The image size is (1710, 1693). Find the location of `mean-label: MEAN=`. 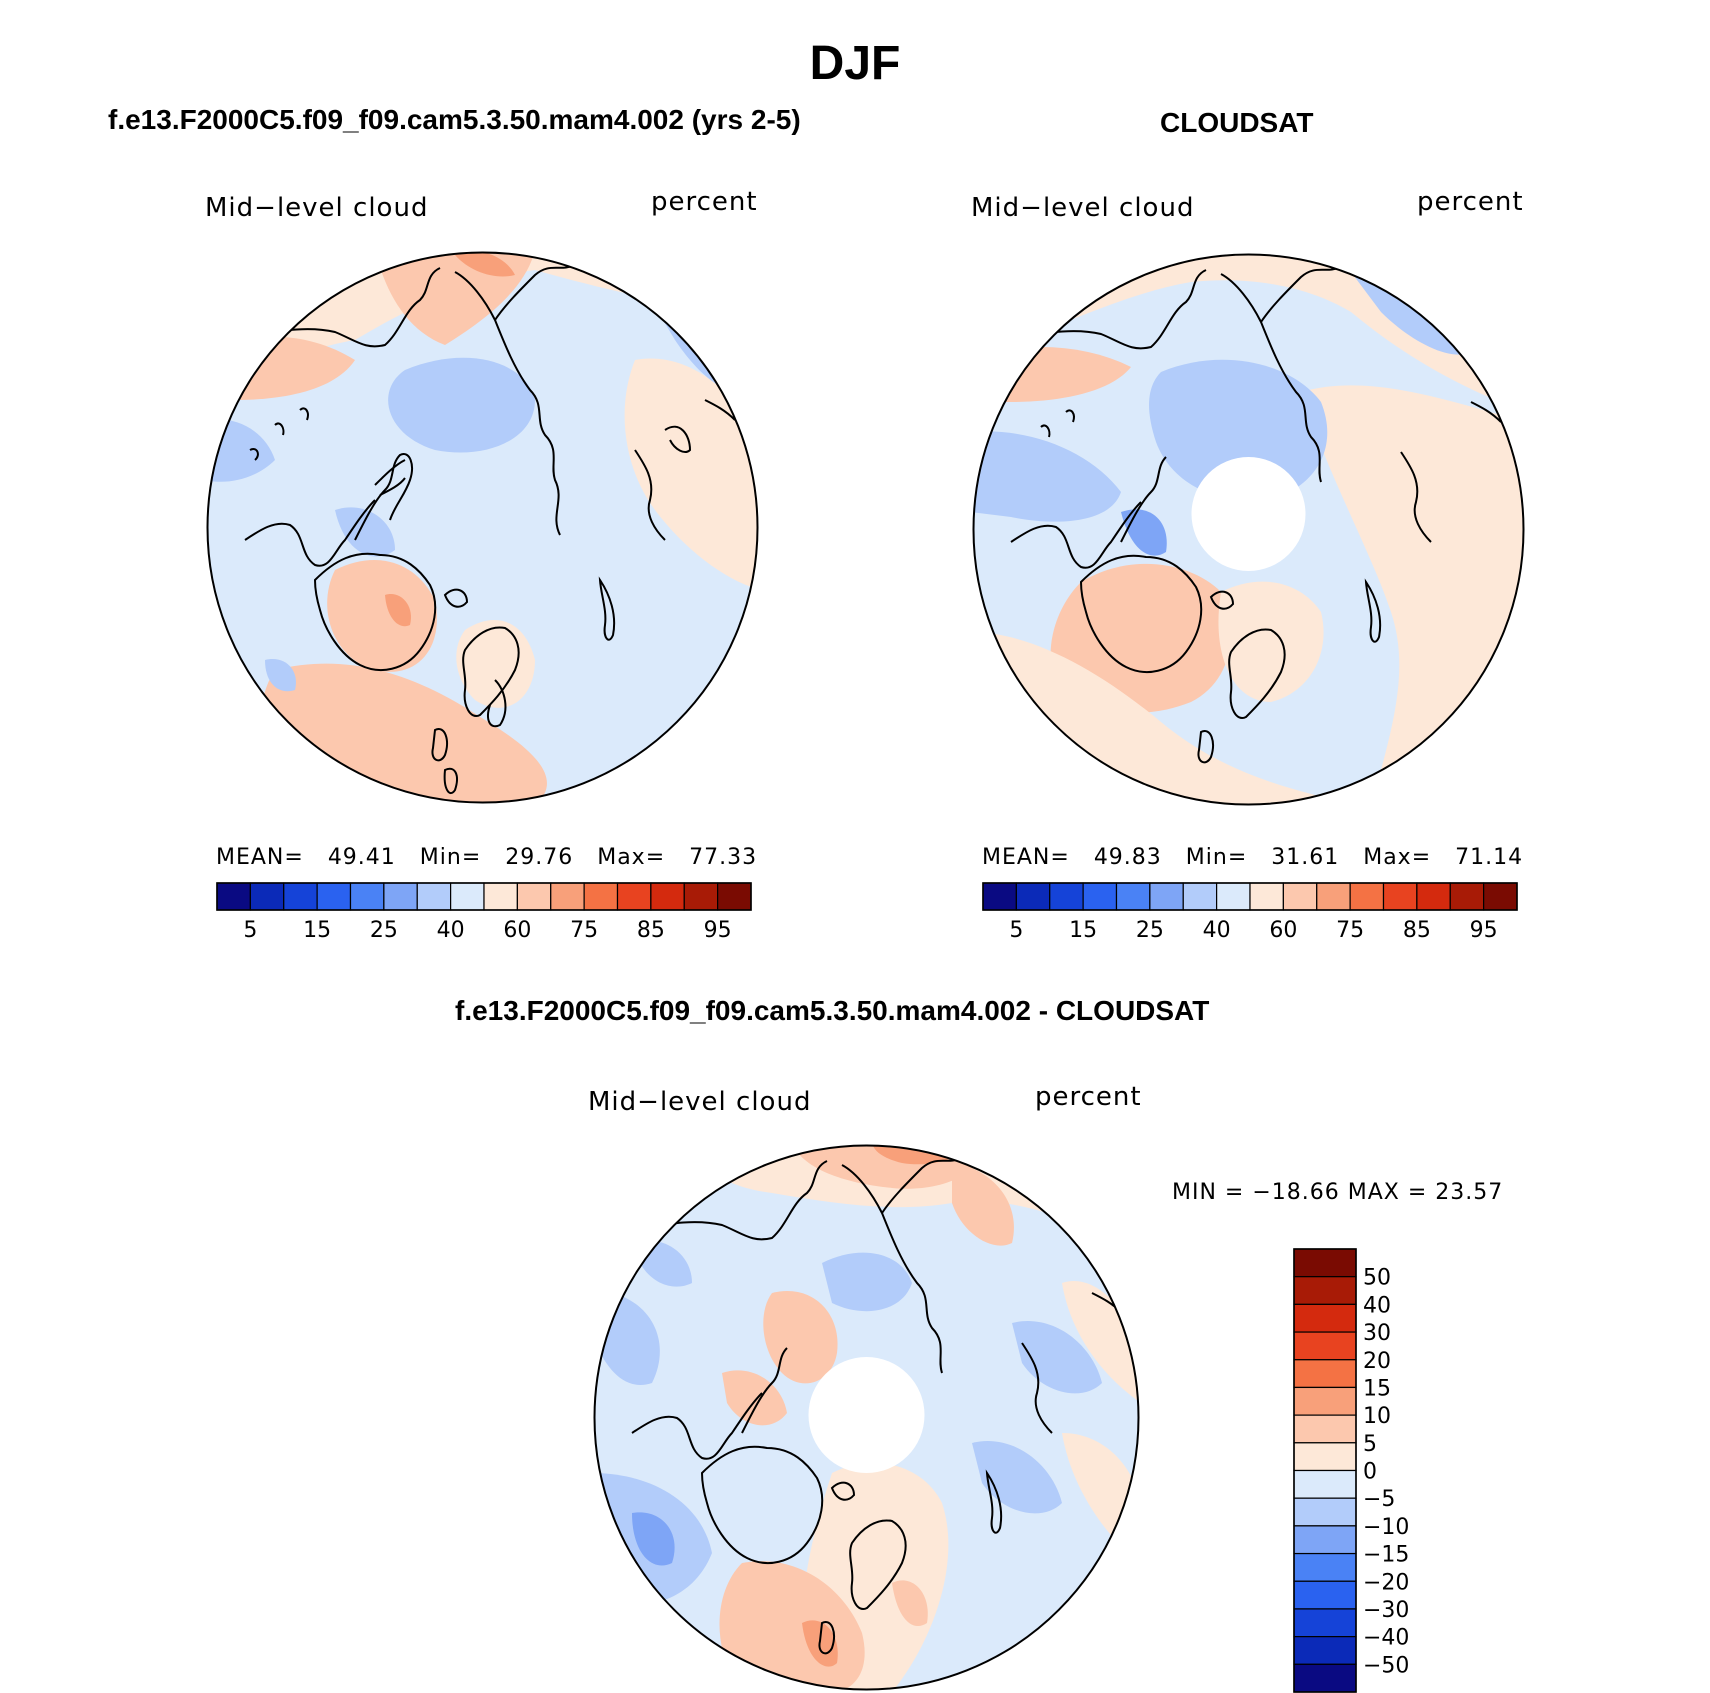

mean-label: MEAN= is located at coordinates (1026, 857).